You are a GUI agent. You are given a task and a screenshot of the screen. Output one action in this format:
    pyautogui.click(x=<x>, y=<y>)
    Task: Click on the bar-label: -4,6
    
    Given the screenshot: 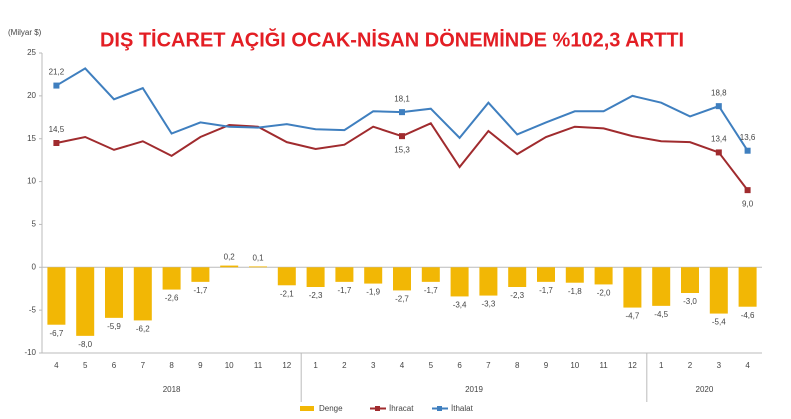 What is the action you would take?
    pyautogui.click(x=748, y=315)
    